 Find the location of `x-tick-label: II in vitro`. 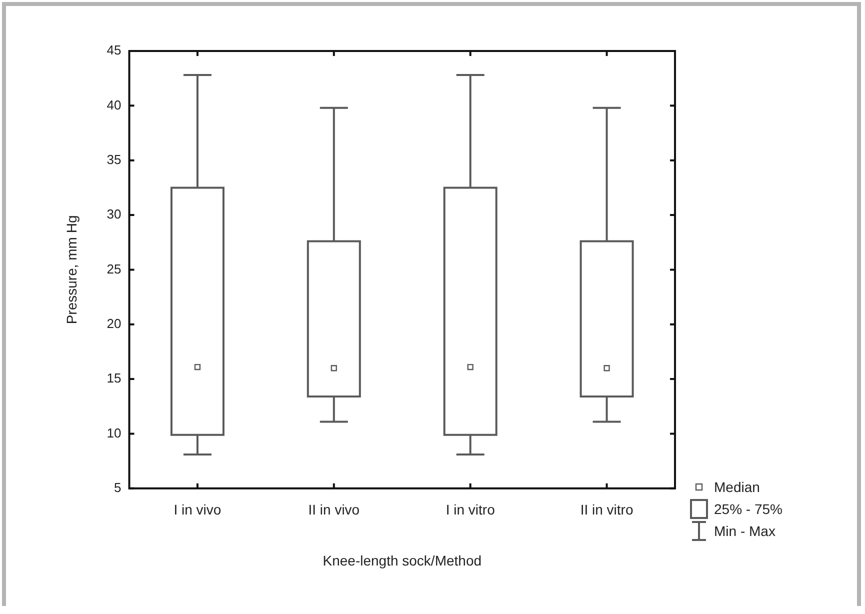

x-tick-label: II in vitro is located at coordinates (607, 510).